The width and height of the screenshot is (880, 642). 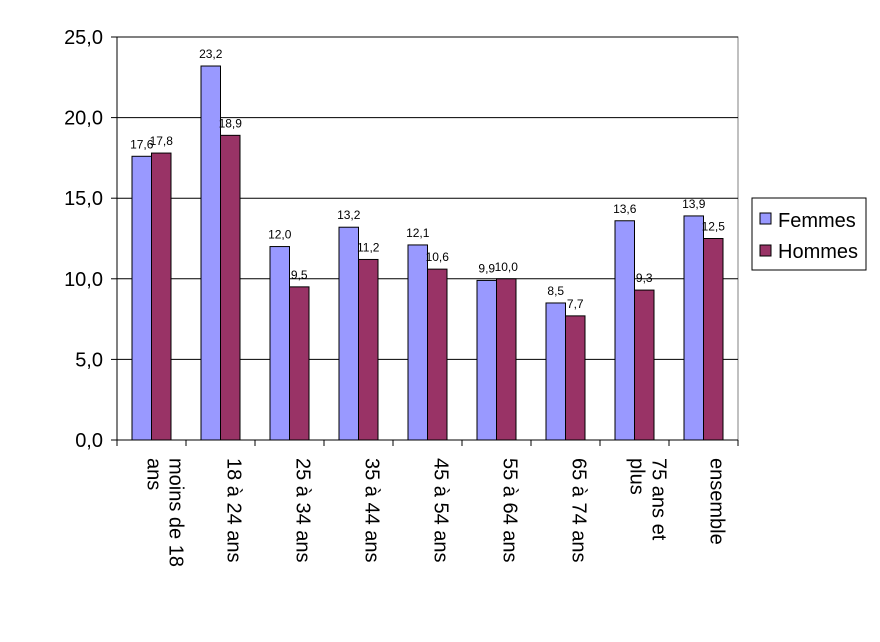 I want to click on legend-label-femmes: Femmes, so click(x=817, y=221).